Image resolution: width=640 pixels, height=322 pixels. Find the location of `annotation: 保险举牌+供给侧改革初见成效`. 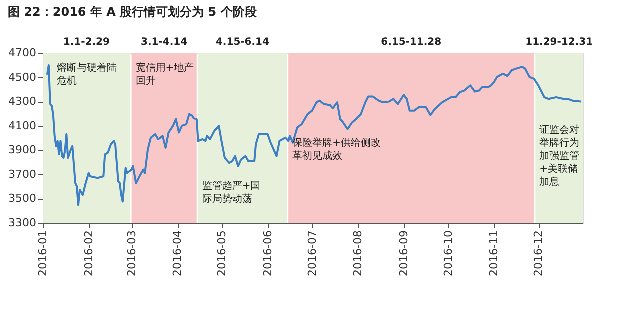

annotation: 保险举牌+供给侧改革初见成效 is located at coordinates (336, 149).